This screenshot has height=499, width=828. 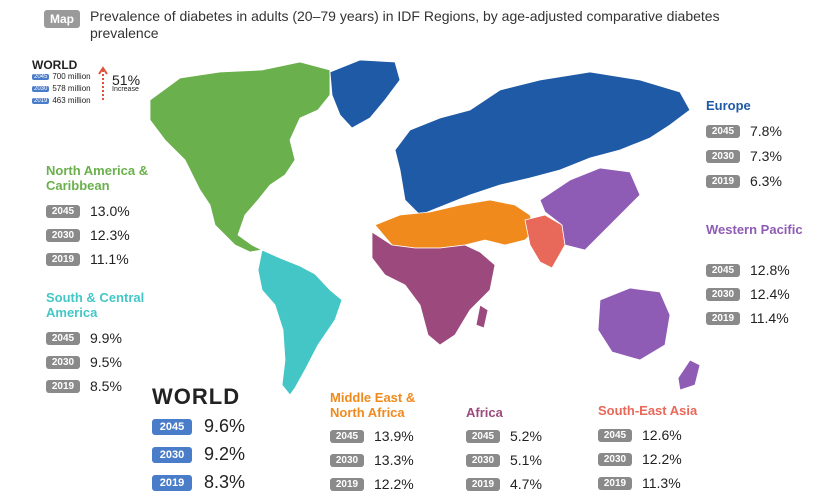 I want to click on region-sea, so click(x=545, y=241).